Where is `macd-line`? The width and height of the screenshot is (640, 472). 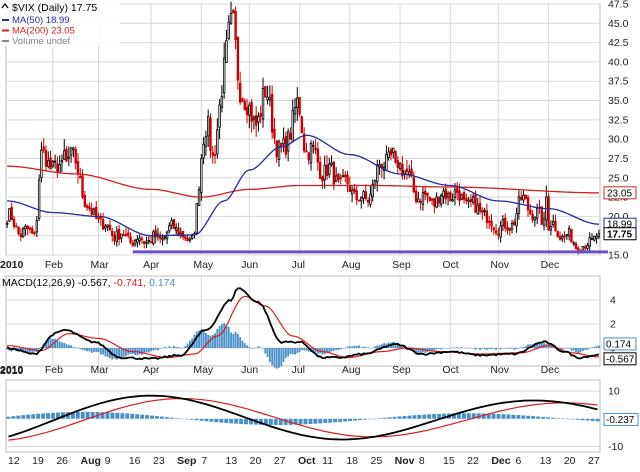
macd-line is located at coordinates (303, 324).